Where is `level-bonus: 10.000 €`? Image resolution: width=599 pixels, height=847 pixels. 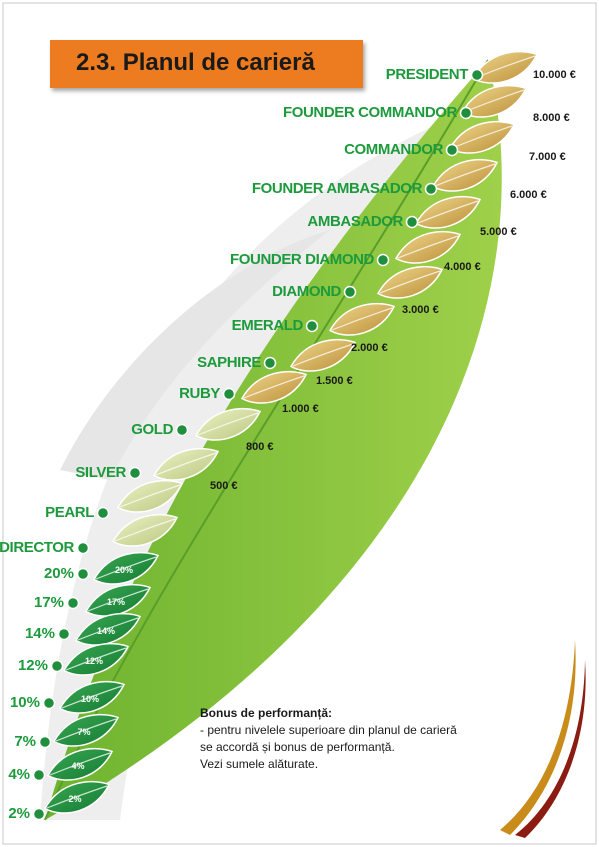
level-bonus: 10.000 € is located at coordinates (554, 75).